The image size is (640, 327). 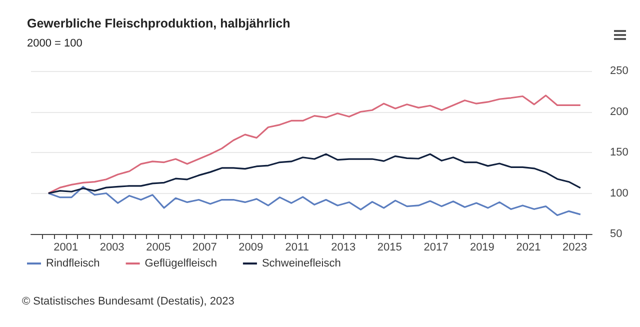 I want to click on x-tick-label: 2017, so click(x=436, y=248).